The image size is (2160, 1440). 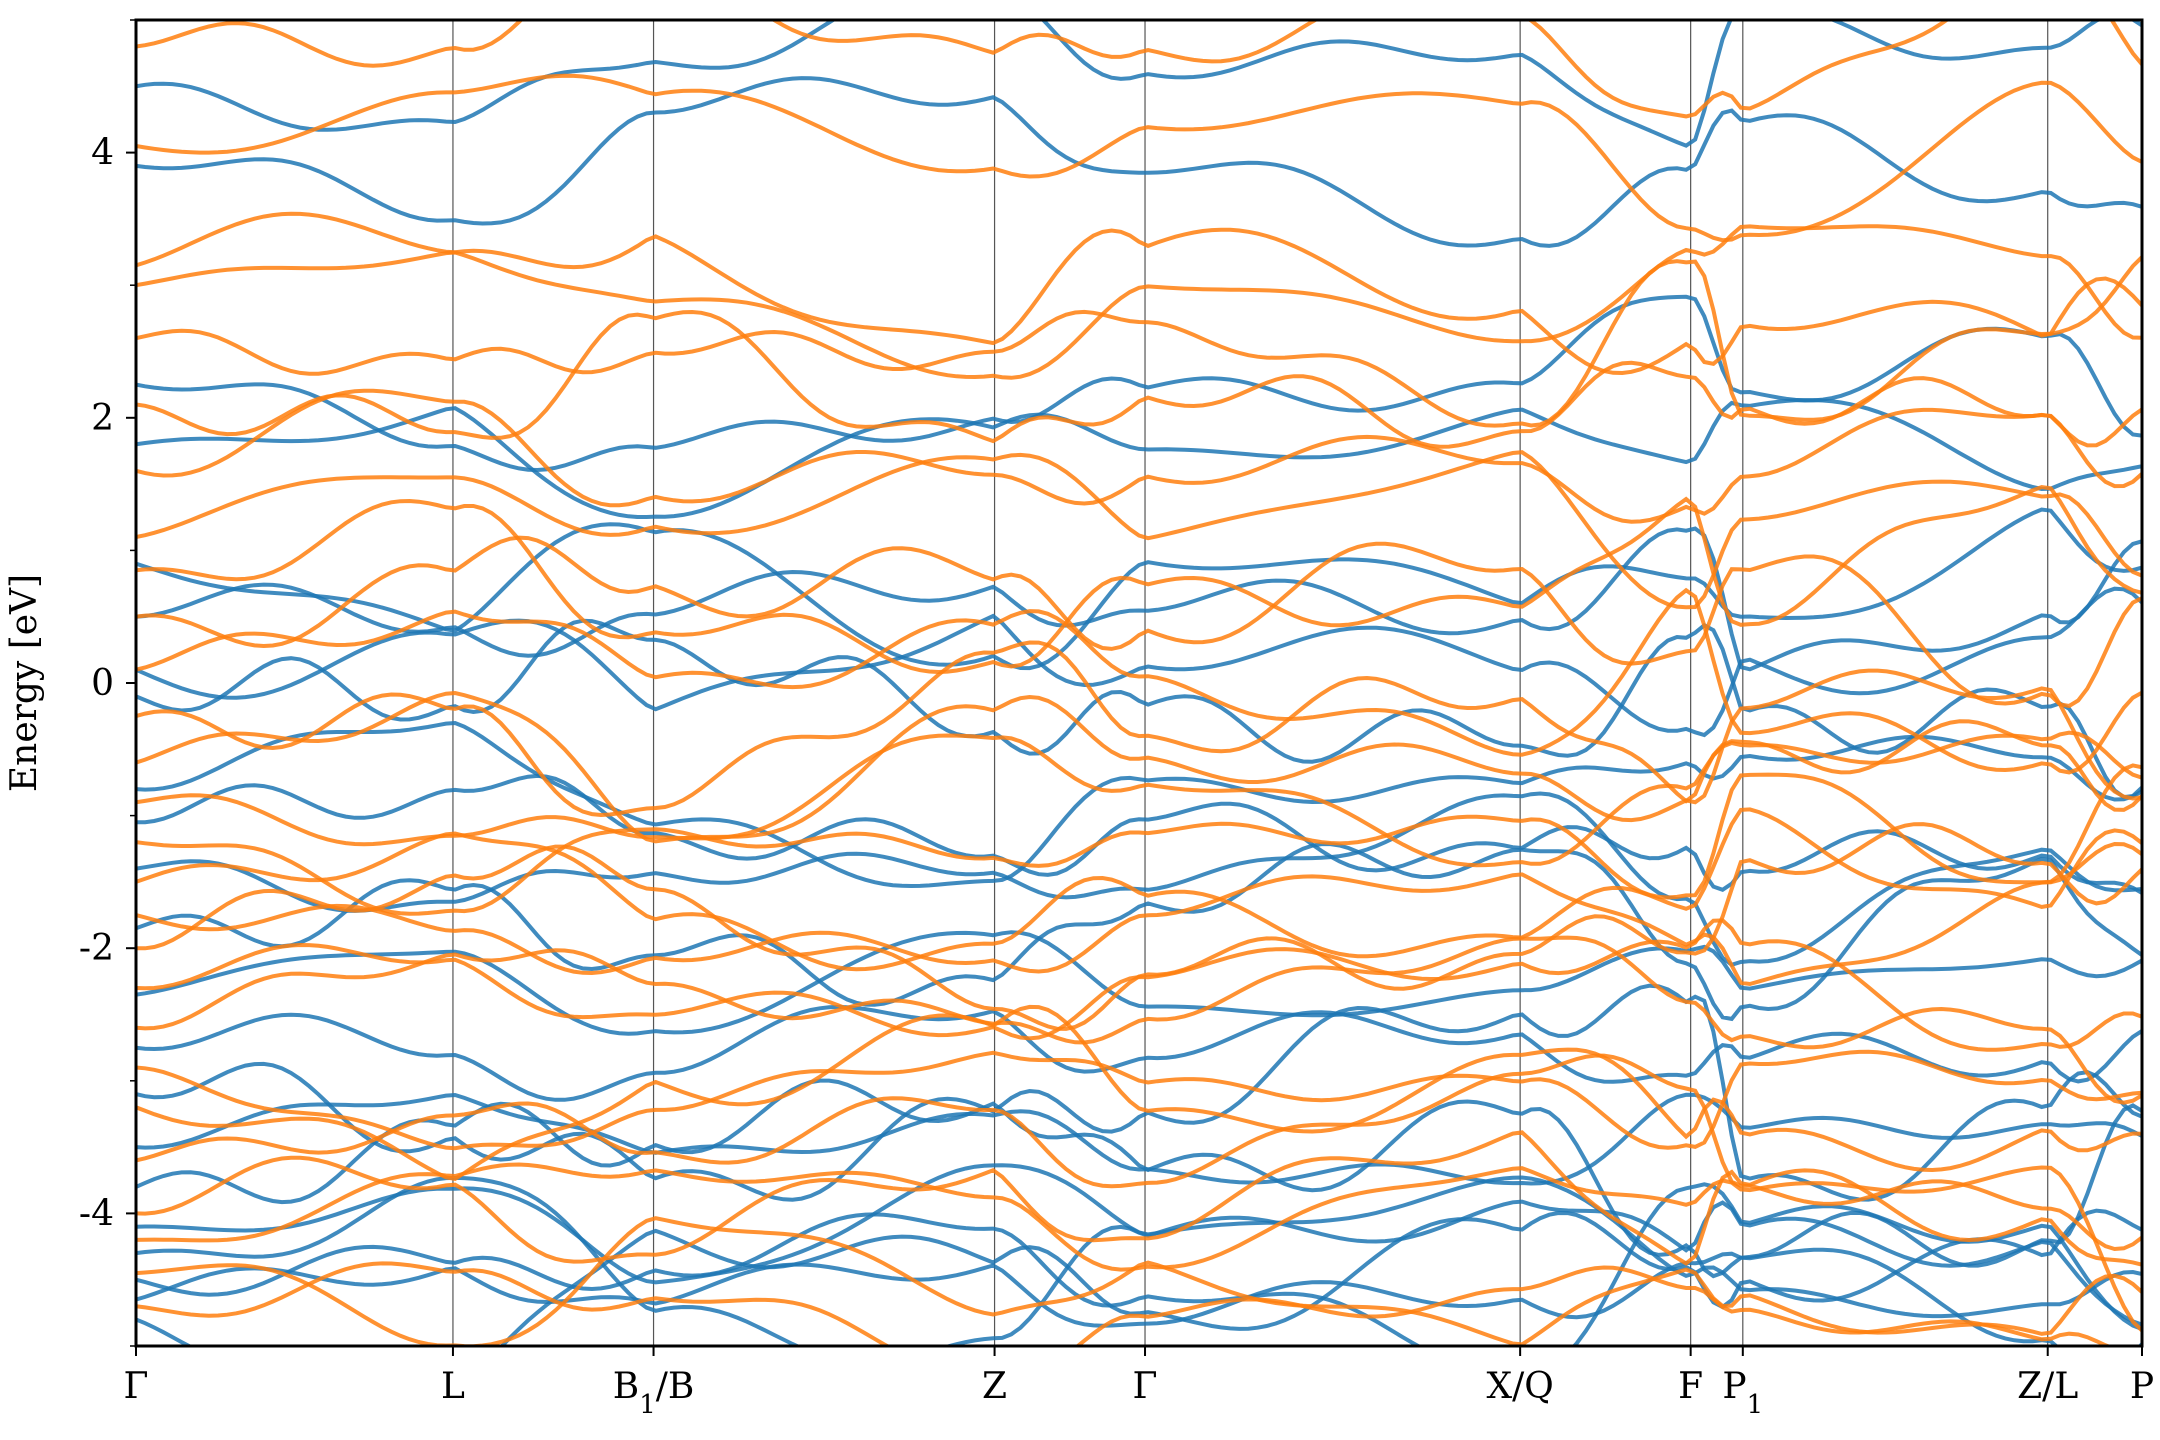 I want to click on x-axis: Γ L B1/B Z Γ X/Q F P1 Z/L P, so click(x=1139, y=1383).